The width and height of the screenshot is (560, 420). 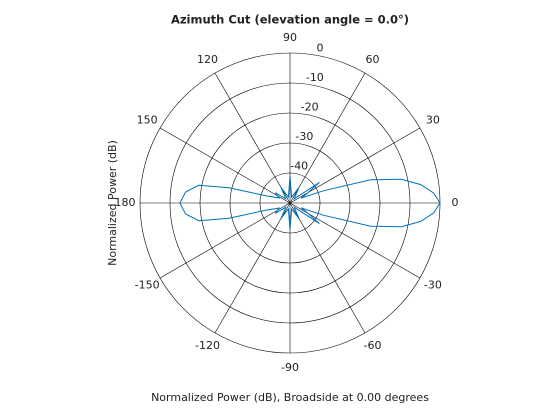 What do you see at coordinates (310, 106) in the screenshot?
I see `r-tick-label: -20` at bounding box center [310, 106].